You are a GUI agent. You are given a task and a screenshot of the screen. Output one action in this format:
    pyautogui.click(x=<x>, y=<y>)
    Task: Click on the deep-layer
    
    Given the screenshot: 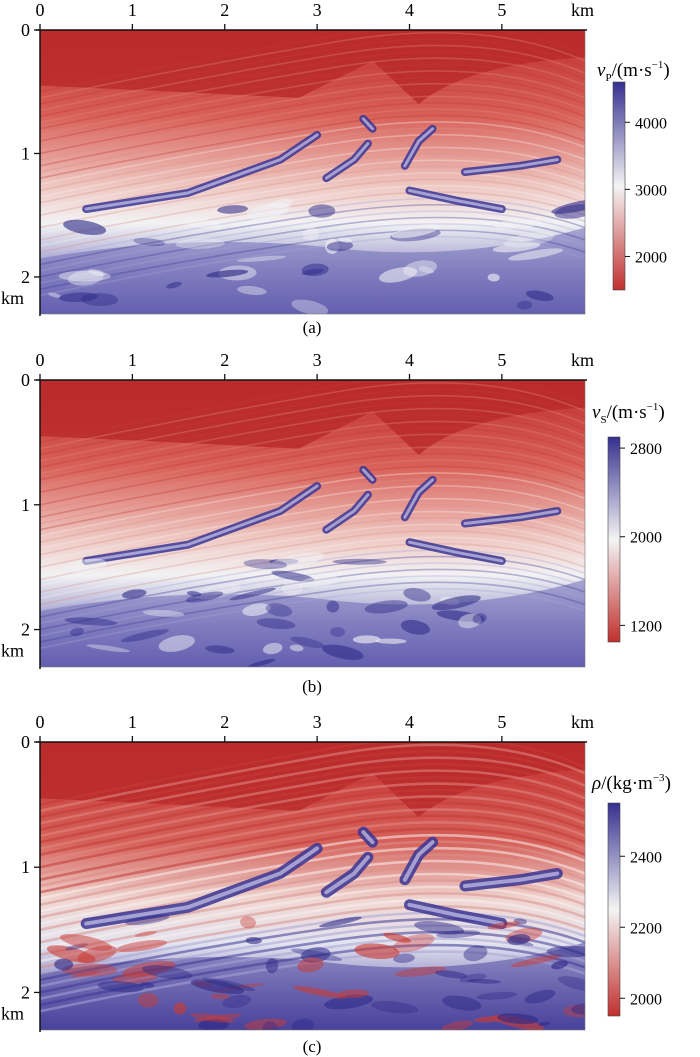 What is the action you would take?
    pyautogui.click(x=312, y=623)
    